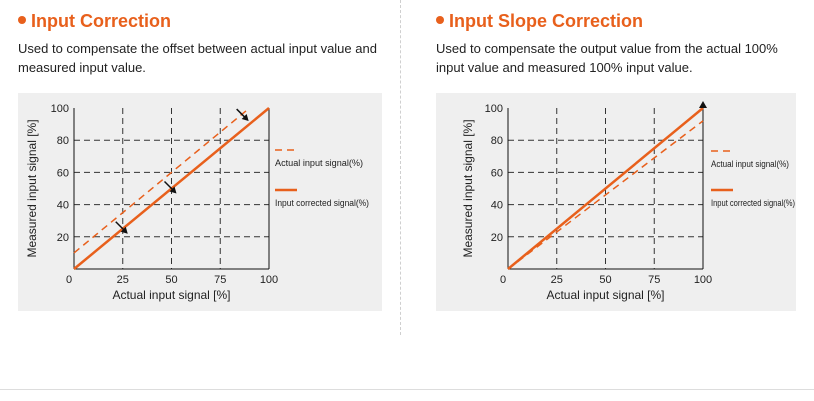  What do you see at coordinates (407, 389) in the screenshot?
I see `footer-divider` at bounding box center [407, 389].